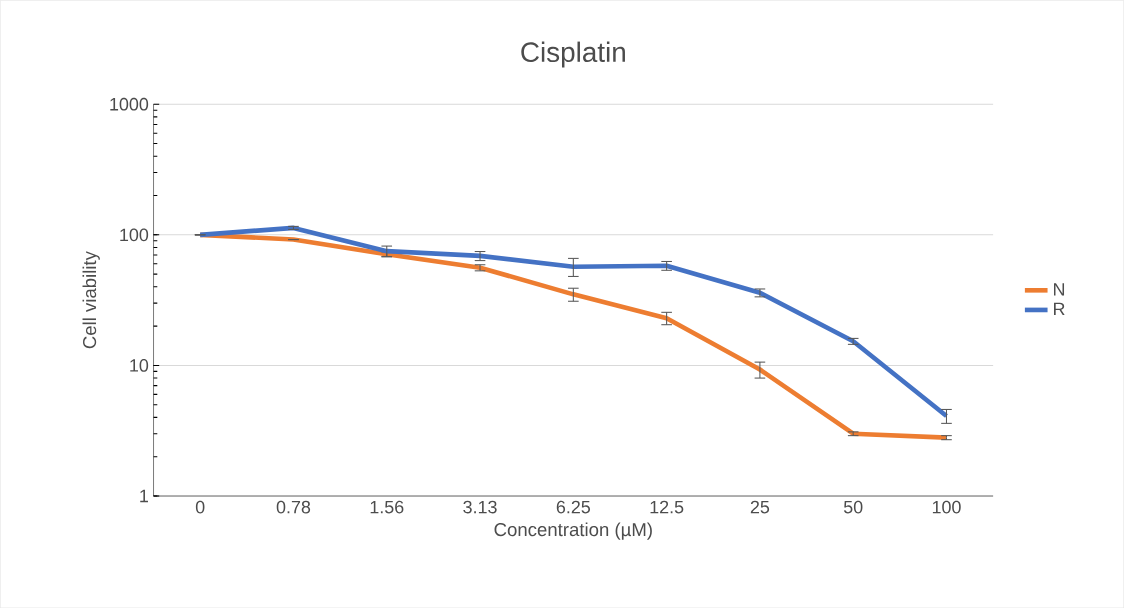 The image size is (1124, 608). Describe the element at coordinates (573, 507) in the screenshot. I see `x-tick-label: 6.25` at that location.